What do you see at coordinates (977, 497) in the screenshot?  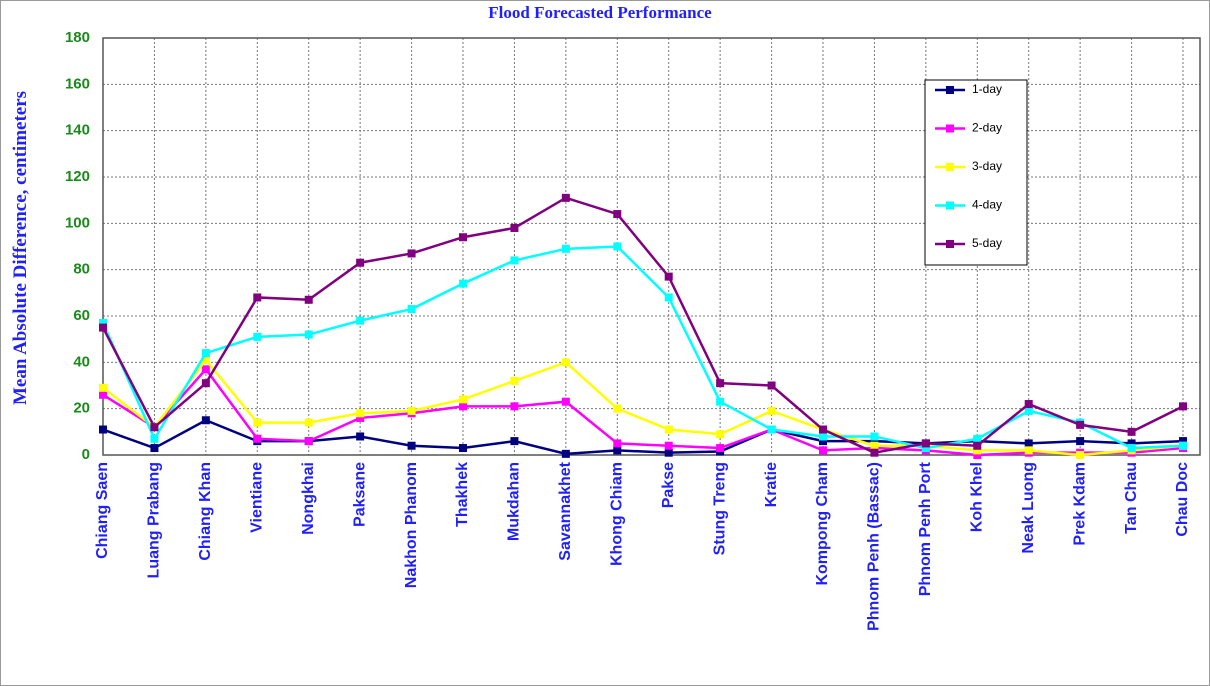 I see `x-tick-label: Koh Khel` at bounding box center [977, 497].